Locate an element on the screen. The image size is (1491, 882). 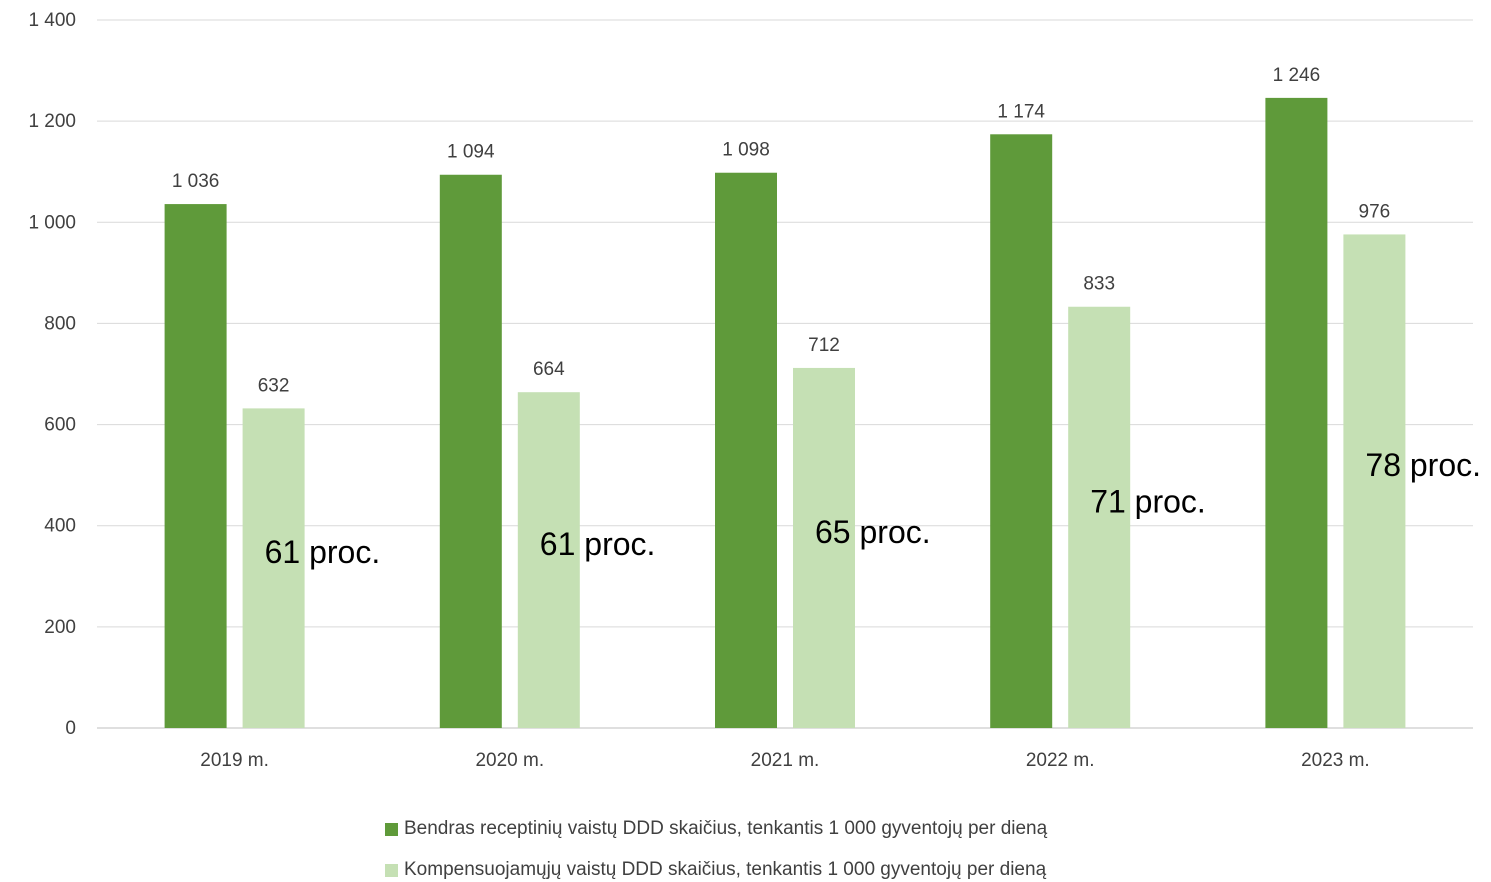
y-tick-label: 200 is located at coordinates (60, 627).